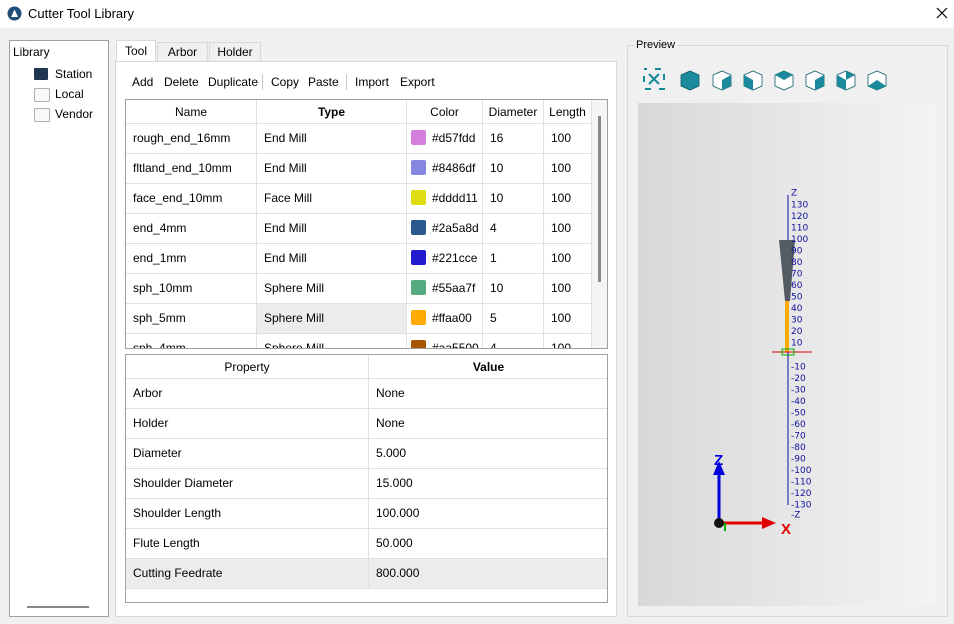 The width and height of the screenshot is (954, 624). Describe the element at coordinates (488, 544) in the screenshot. I see `property-value: 50.000` at that location.